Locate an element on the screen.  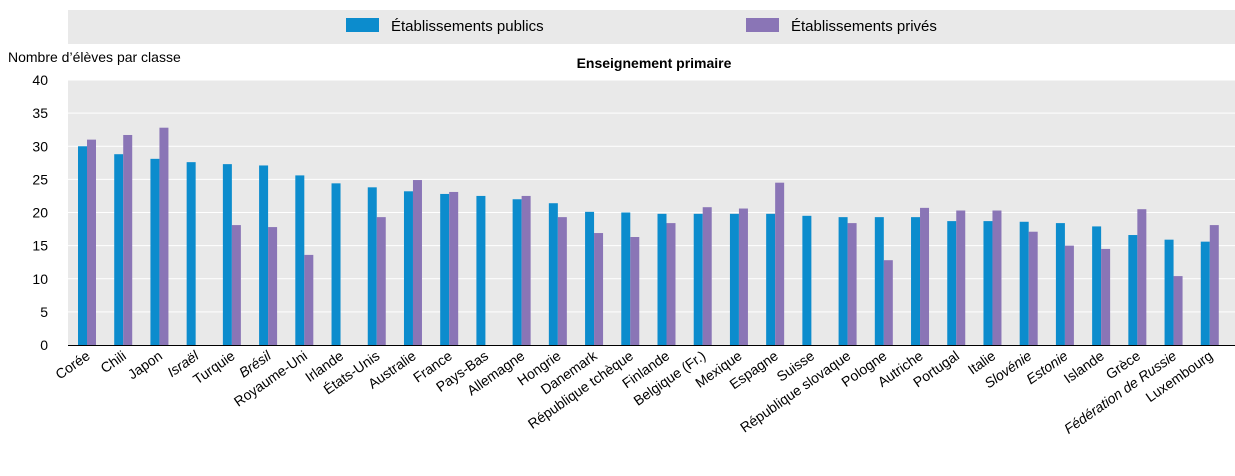
y-tick-label: 25 is located at coordinates (40, 179).